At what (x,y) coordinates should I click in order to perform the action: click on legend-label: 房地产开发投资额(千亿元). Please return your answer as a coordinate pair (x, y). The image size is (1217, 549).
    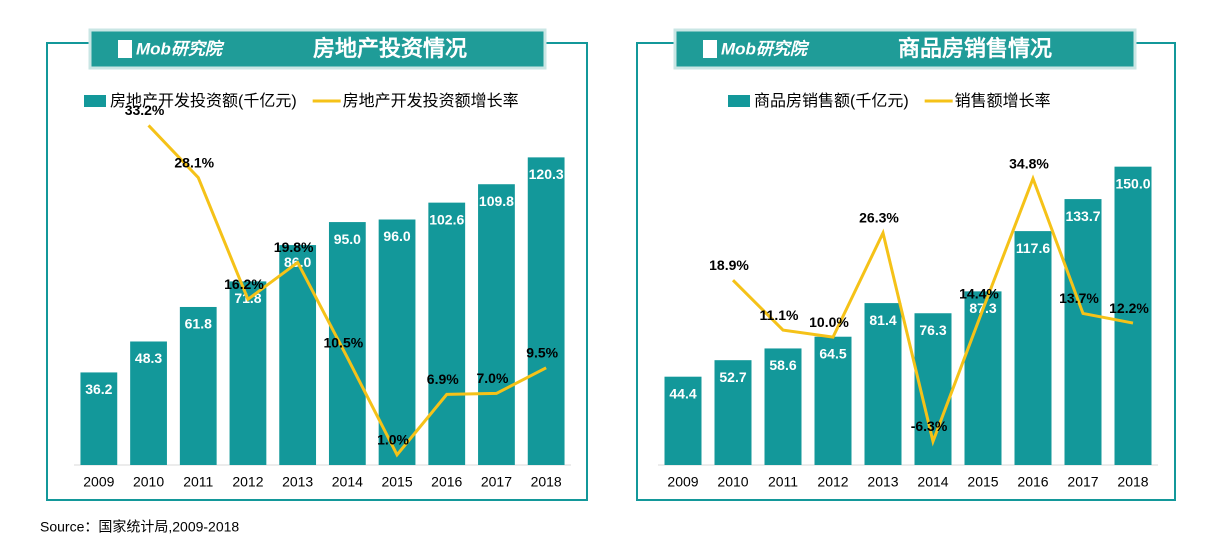
    Looking at the image, I should click on (203, 101).